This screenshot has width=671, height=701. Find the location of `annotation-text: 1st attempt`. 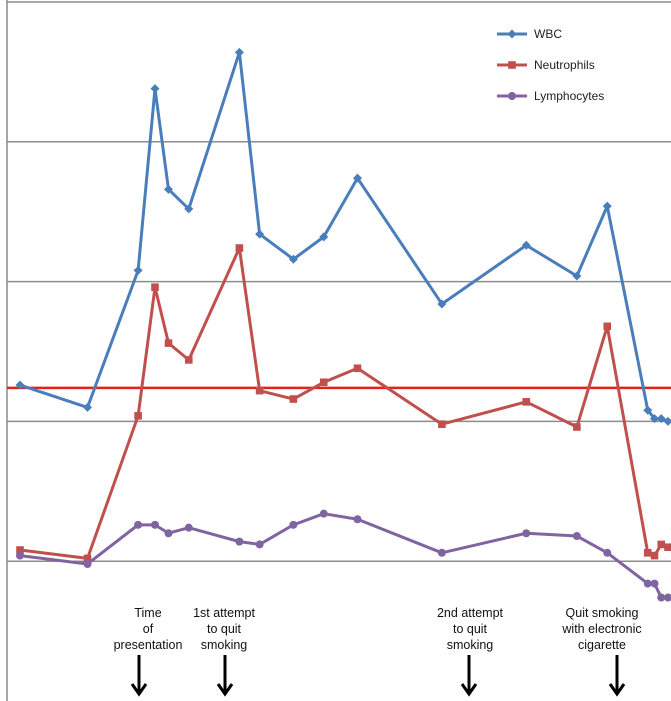

annotation-text: 1st attempt is located at coordinates (224, 613).